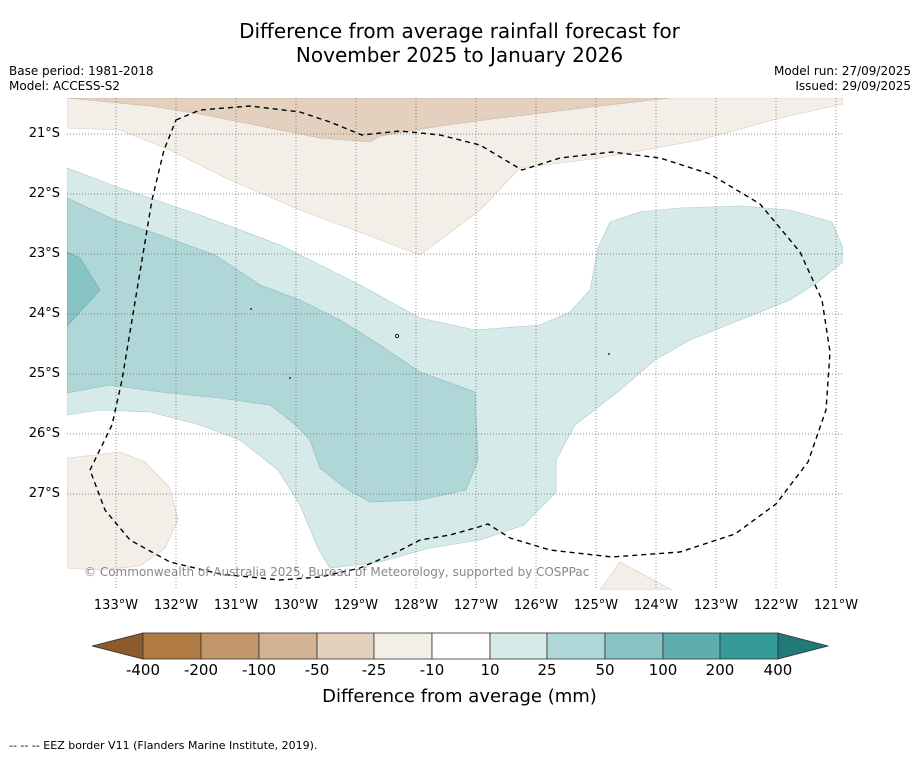 The height and width of the screenshot is (758, 919). What do you see at coordinates (720, 670) in the screenshot?
I see `colorbar-label: 200` at bounding box center [720, 670].